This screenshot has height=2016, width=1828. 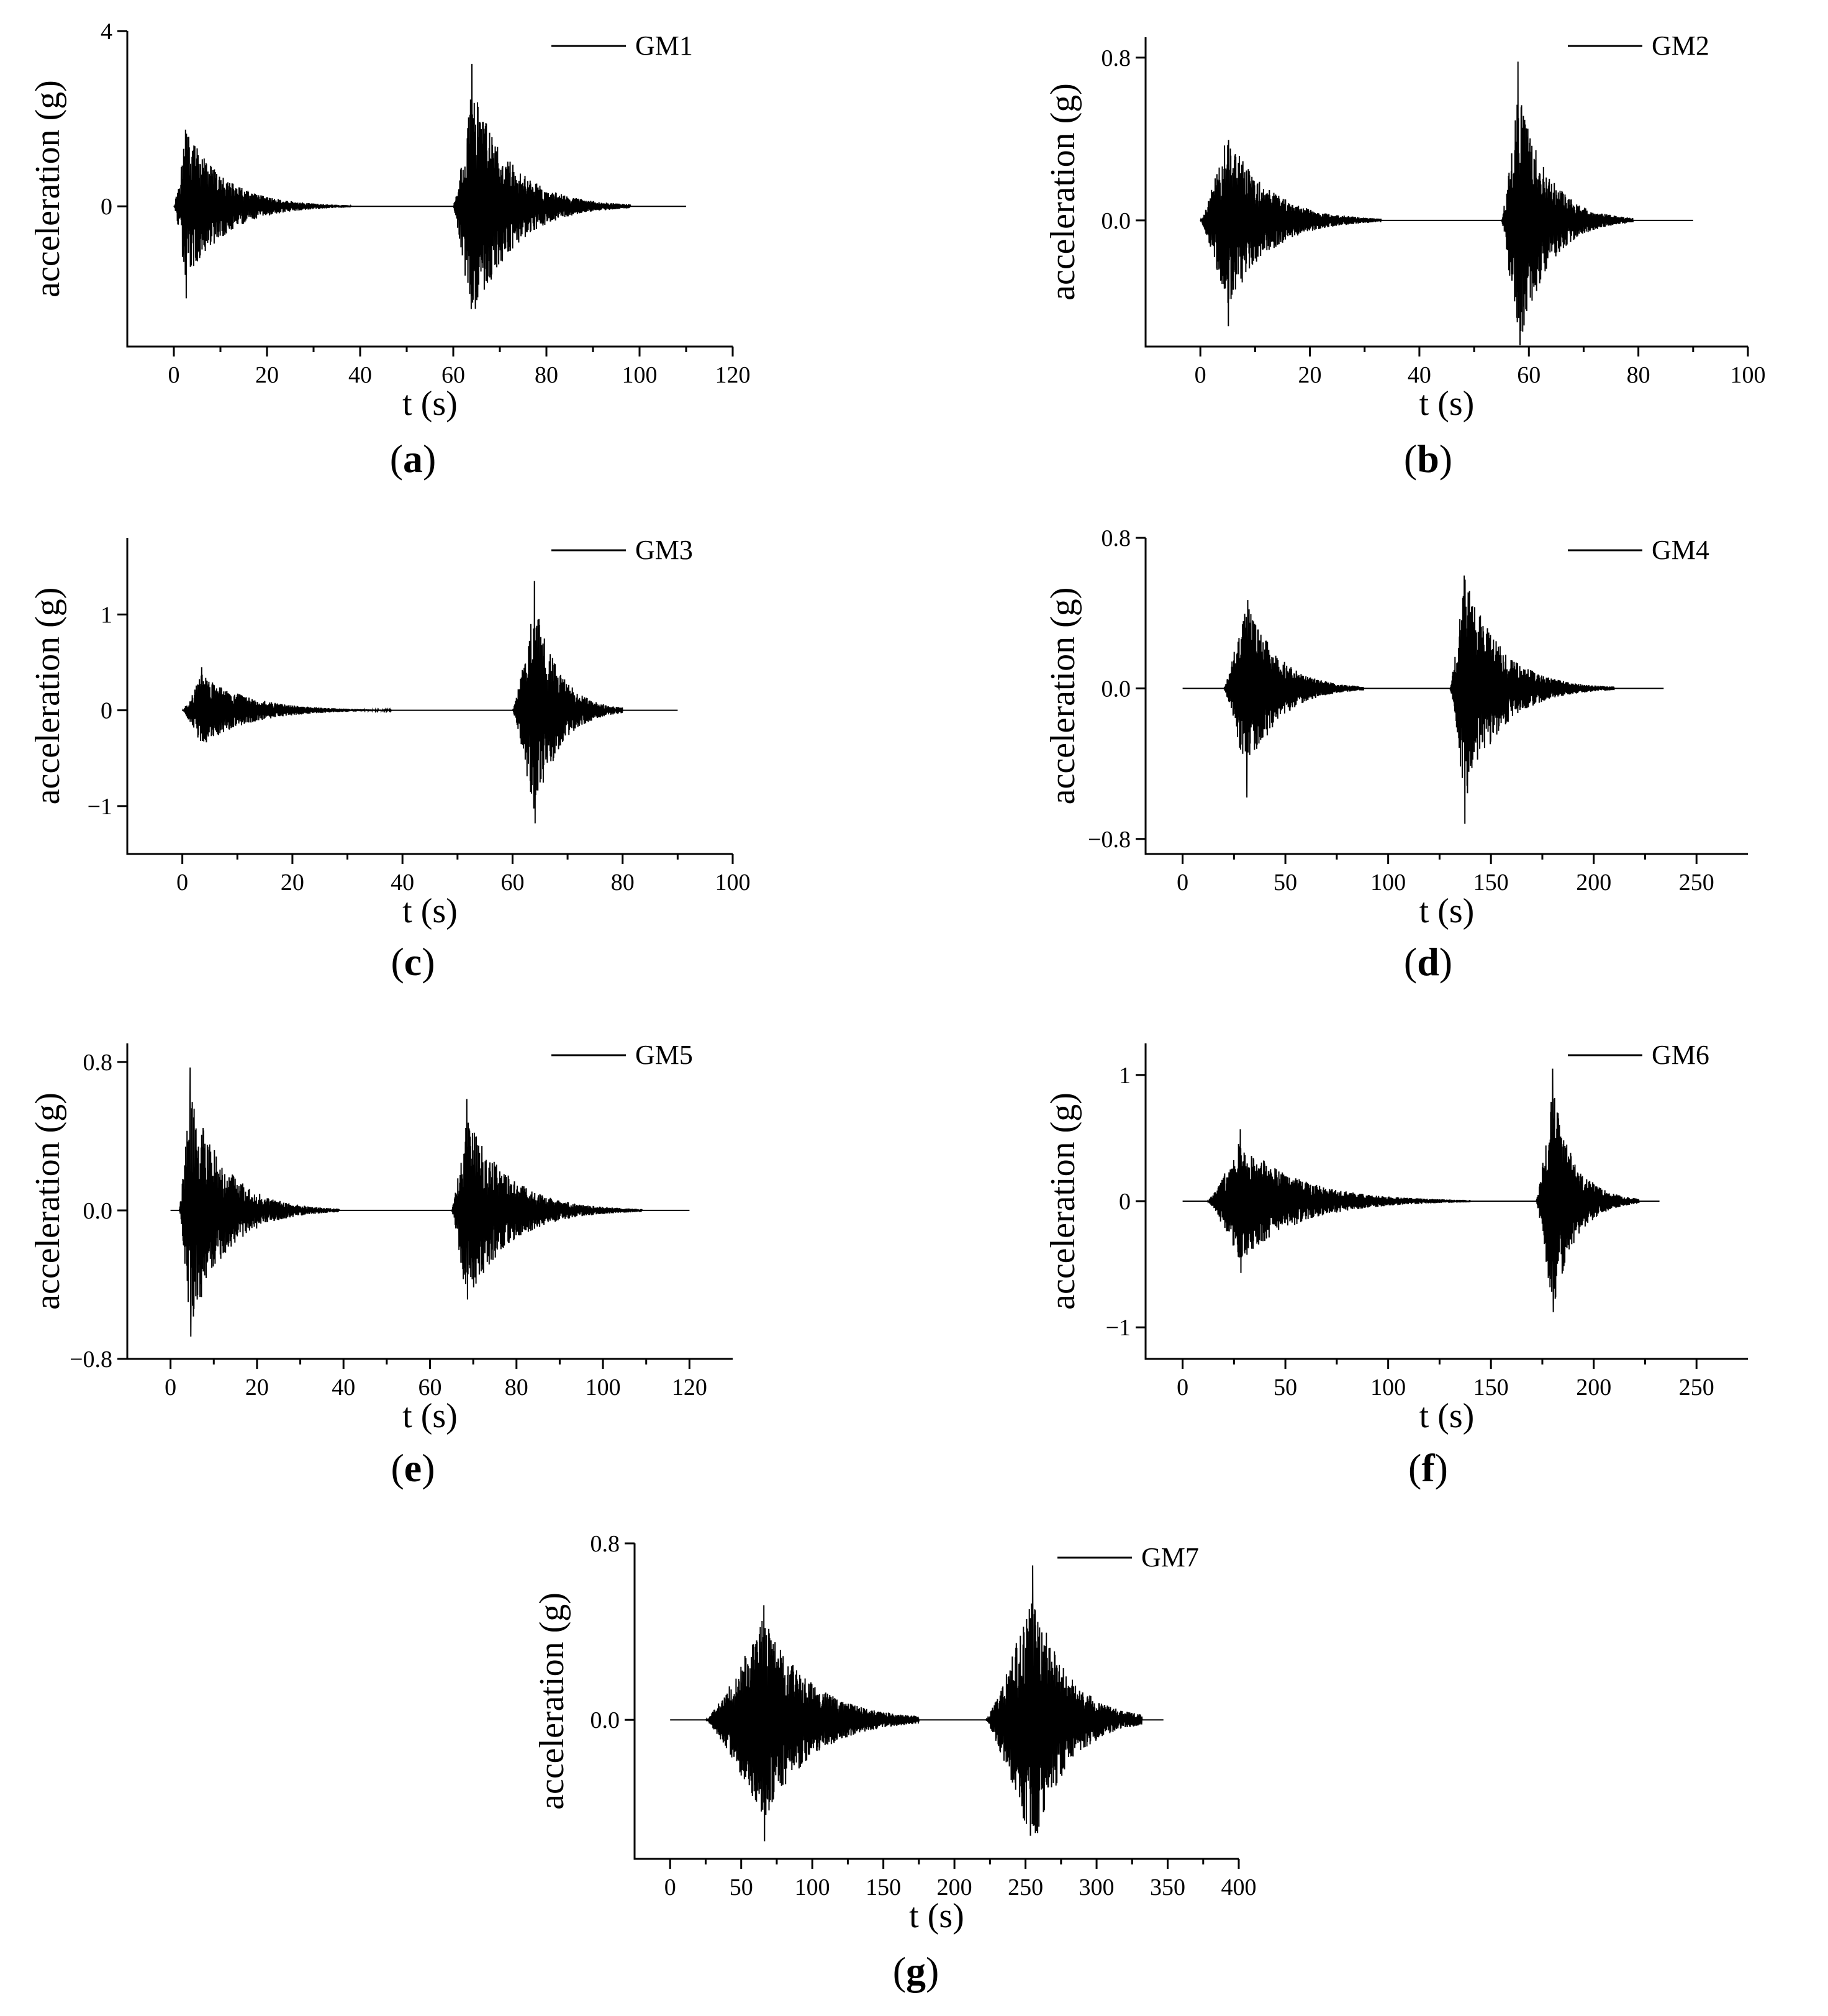 I want to click on series-line-GM6, so click(x=1421, y=1190).